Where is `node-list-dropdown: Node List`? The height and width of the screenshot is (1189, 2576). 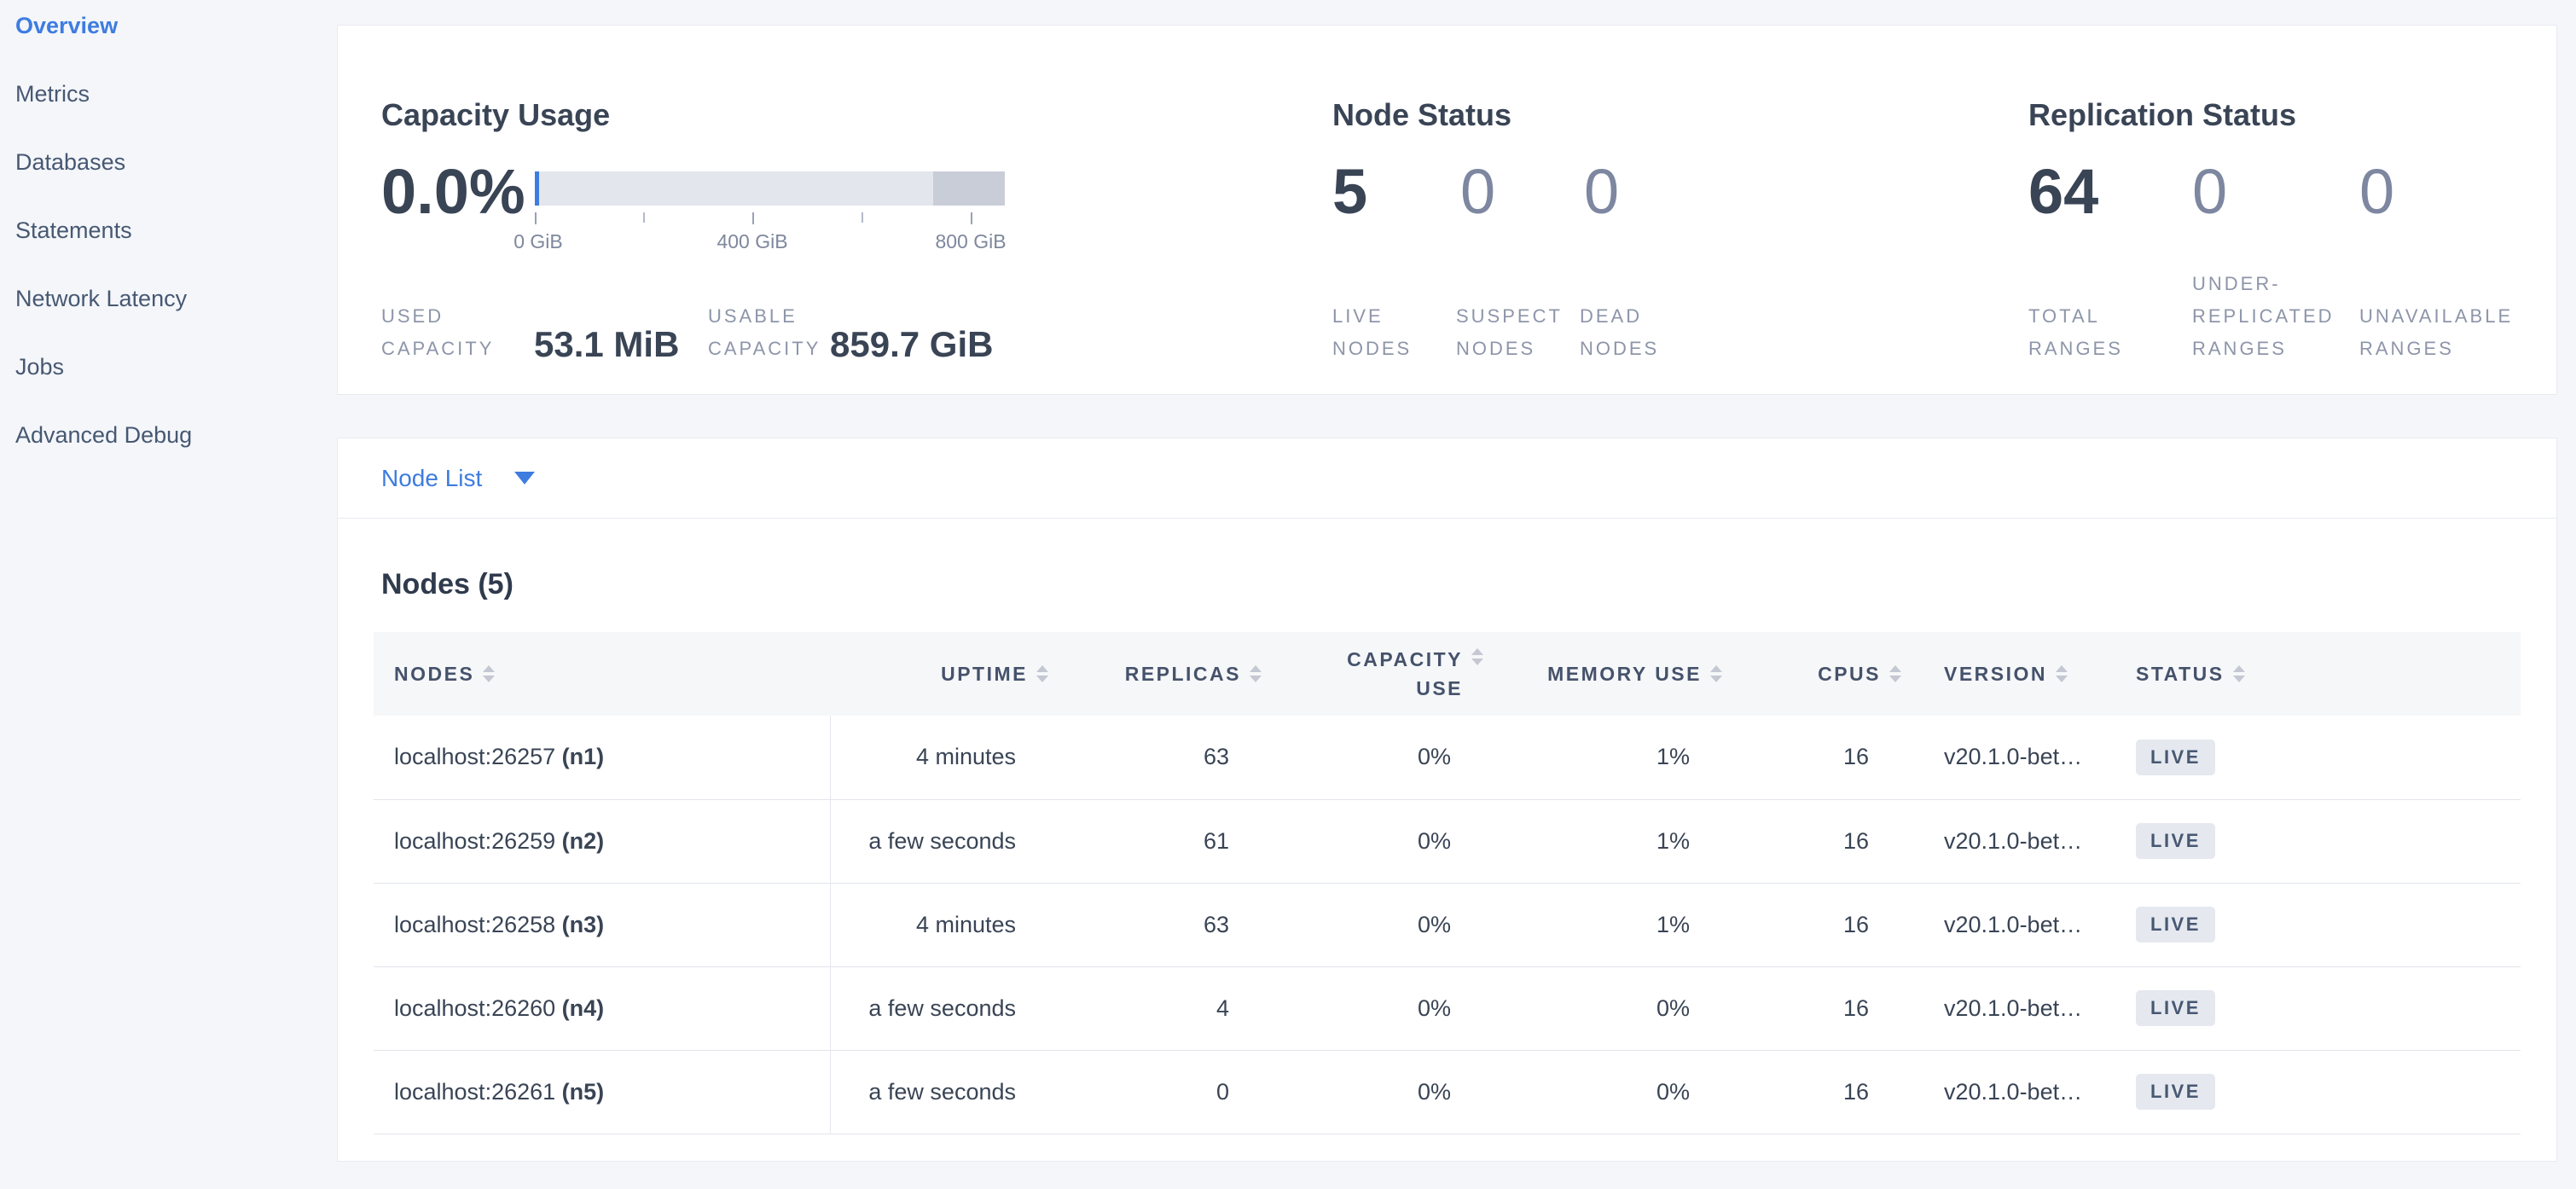
node-list-dropdown: Node List is located at coordinates (1447, 478).